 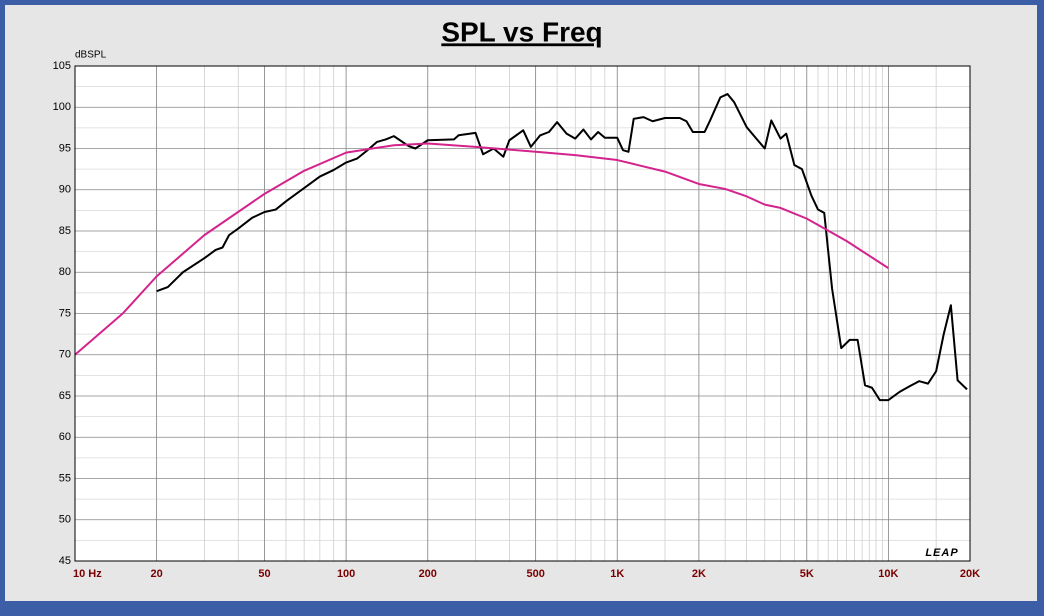 What do you see at coordinates (346, 574) in the screenshot?
I see `x-tick-label: 100` at bounding box center [346, 574].